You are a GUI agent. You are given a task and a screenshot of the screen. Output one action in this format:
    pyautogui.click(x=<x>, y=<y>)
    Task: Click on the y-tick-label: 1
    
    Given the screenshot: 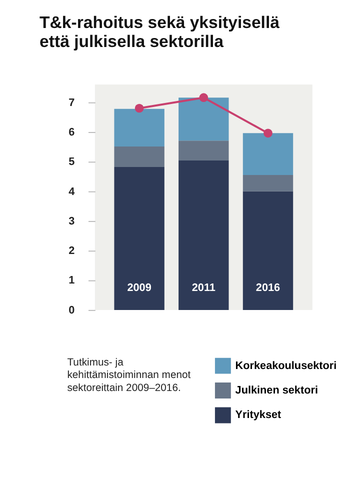 What is the action you would take?
    pyautogui.click(x=71, y=280)
    